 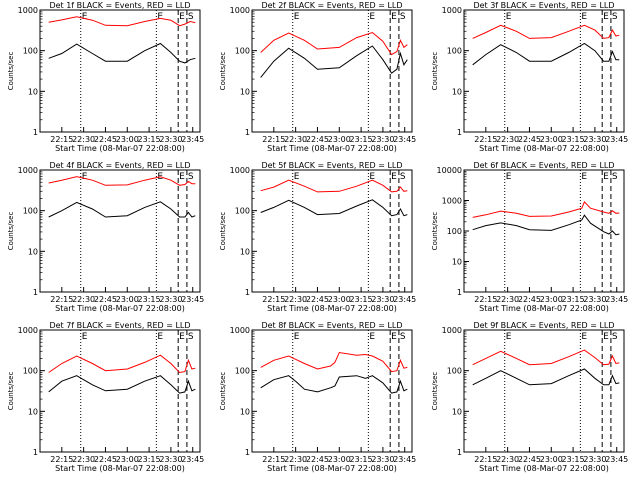 I want to click on panel-title: Det 6f BLACK = Events, RED = LLD, so click(x=543, y=165).